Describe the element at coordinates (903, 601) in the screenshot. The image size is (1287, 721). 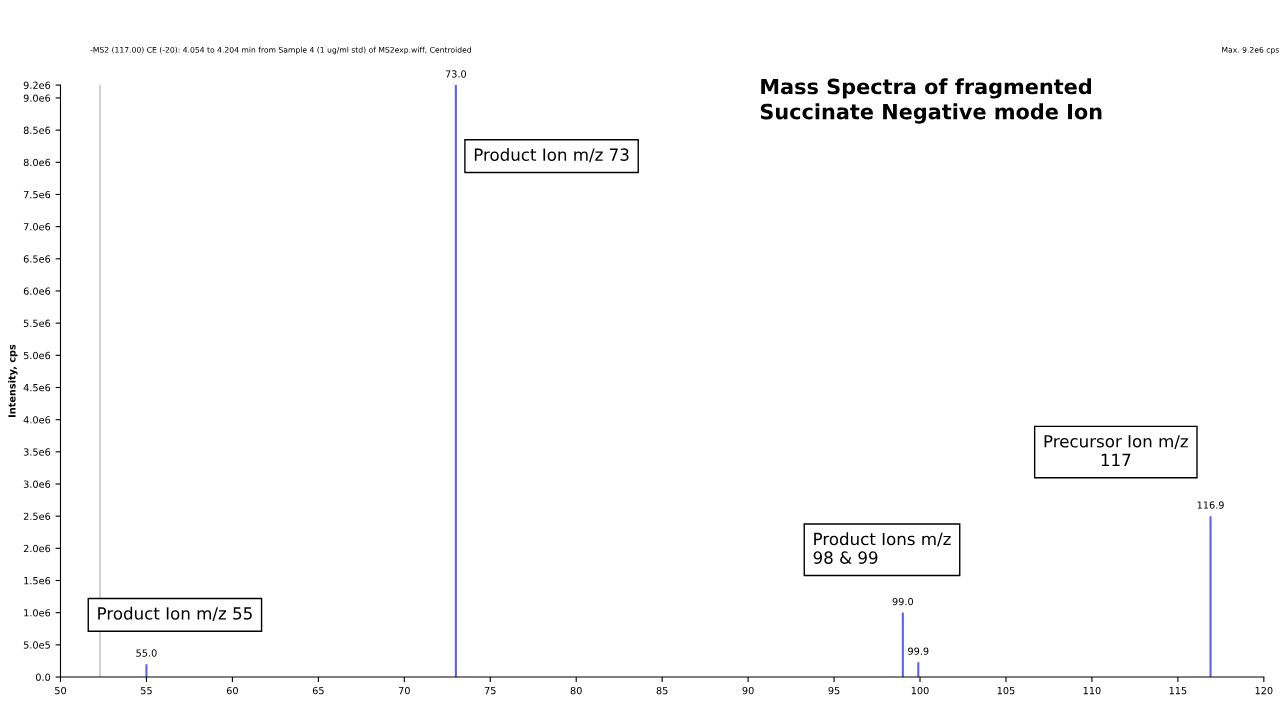
I see `annotation: 99.0` at that location.